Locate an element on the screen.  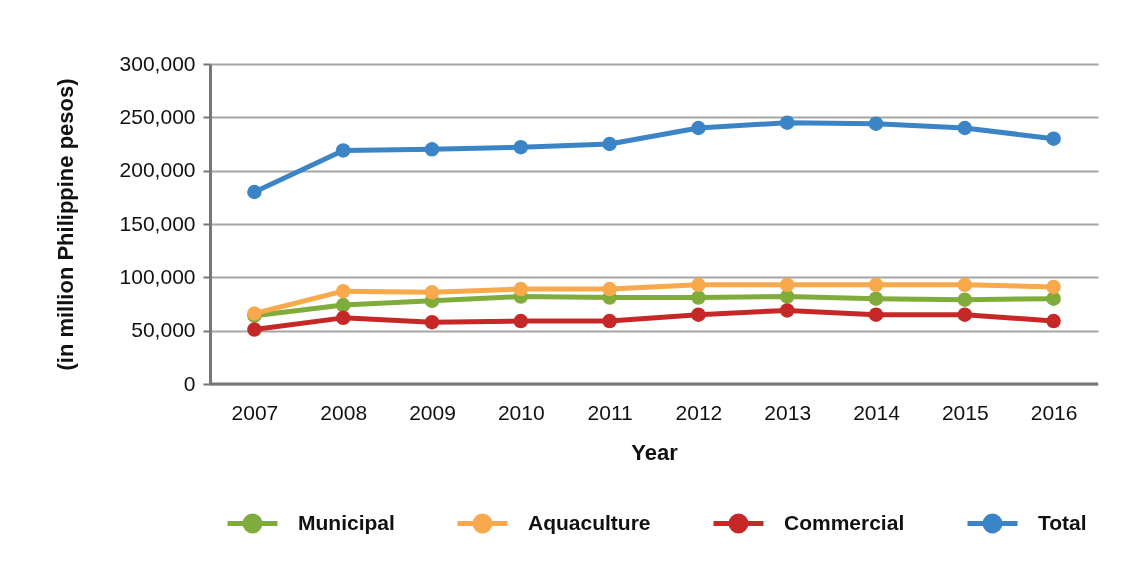
x-axis-title: Year is located at coordinates (655, 452).